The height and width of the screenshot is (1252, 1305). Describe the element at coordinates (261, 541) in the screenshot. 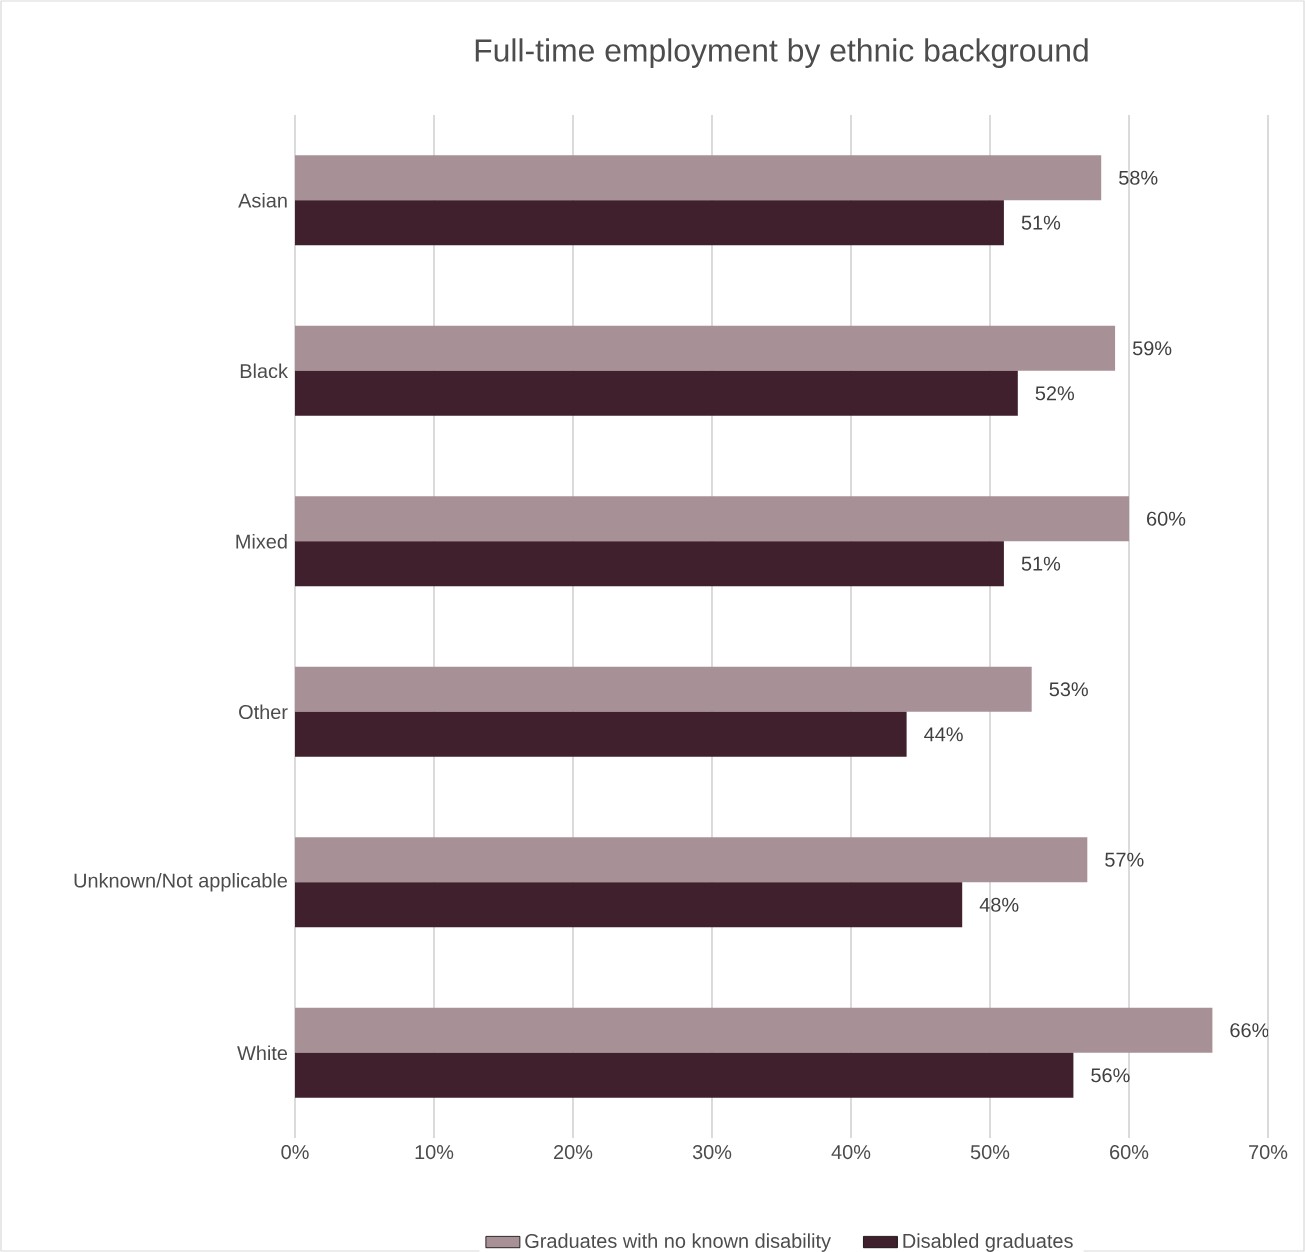

I see `y-tick-label: Mixed` at that location.